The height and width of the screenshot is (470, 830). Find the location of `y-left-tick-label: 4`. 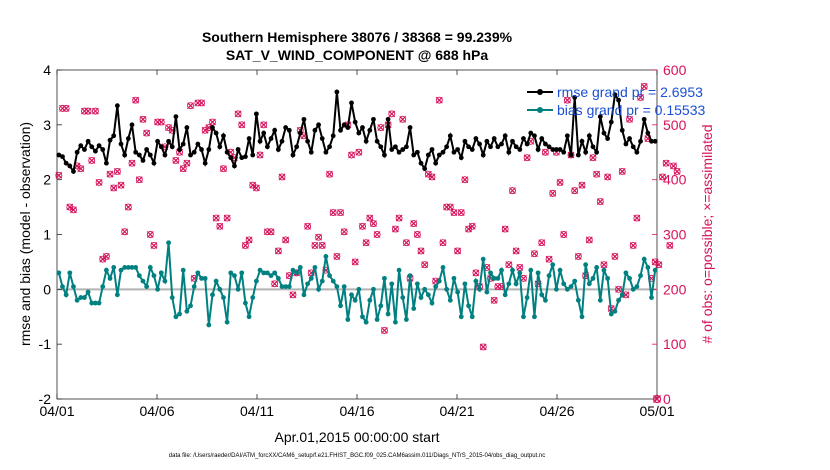

y-left-tick-label: 4 is located at coordinates (47, 70).